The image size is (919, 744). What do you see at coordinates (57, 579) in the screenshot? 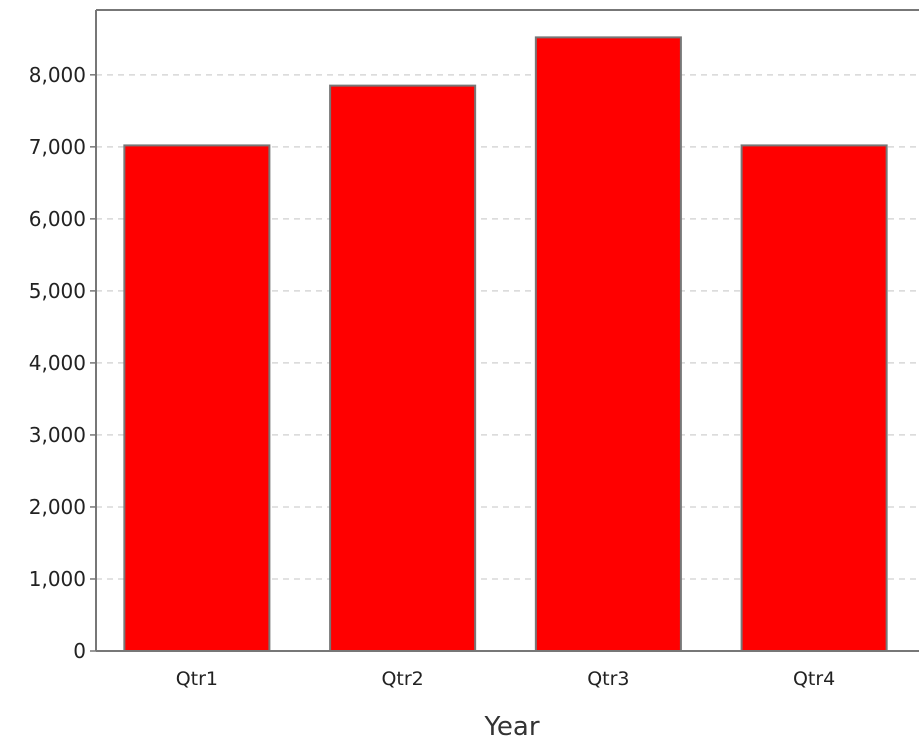
I see `y-tick-label: 1,000` at bounding box center [57, 579].